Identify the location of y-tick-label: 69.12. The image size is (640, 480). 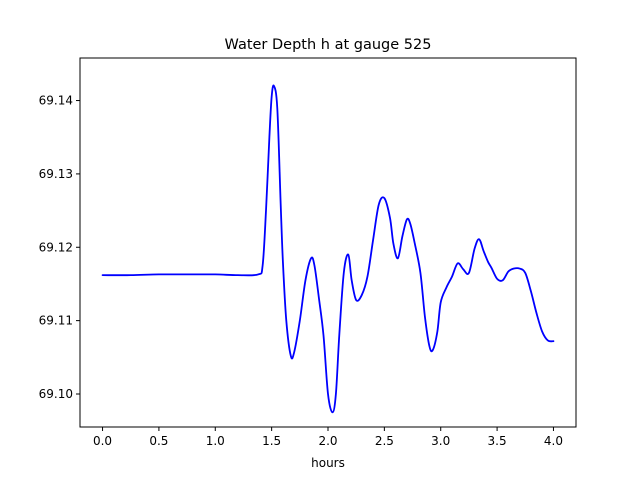
(56, 247).